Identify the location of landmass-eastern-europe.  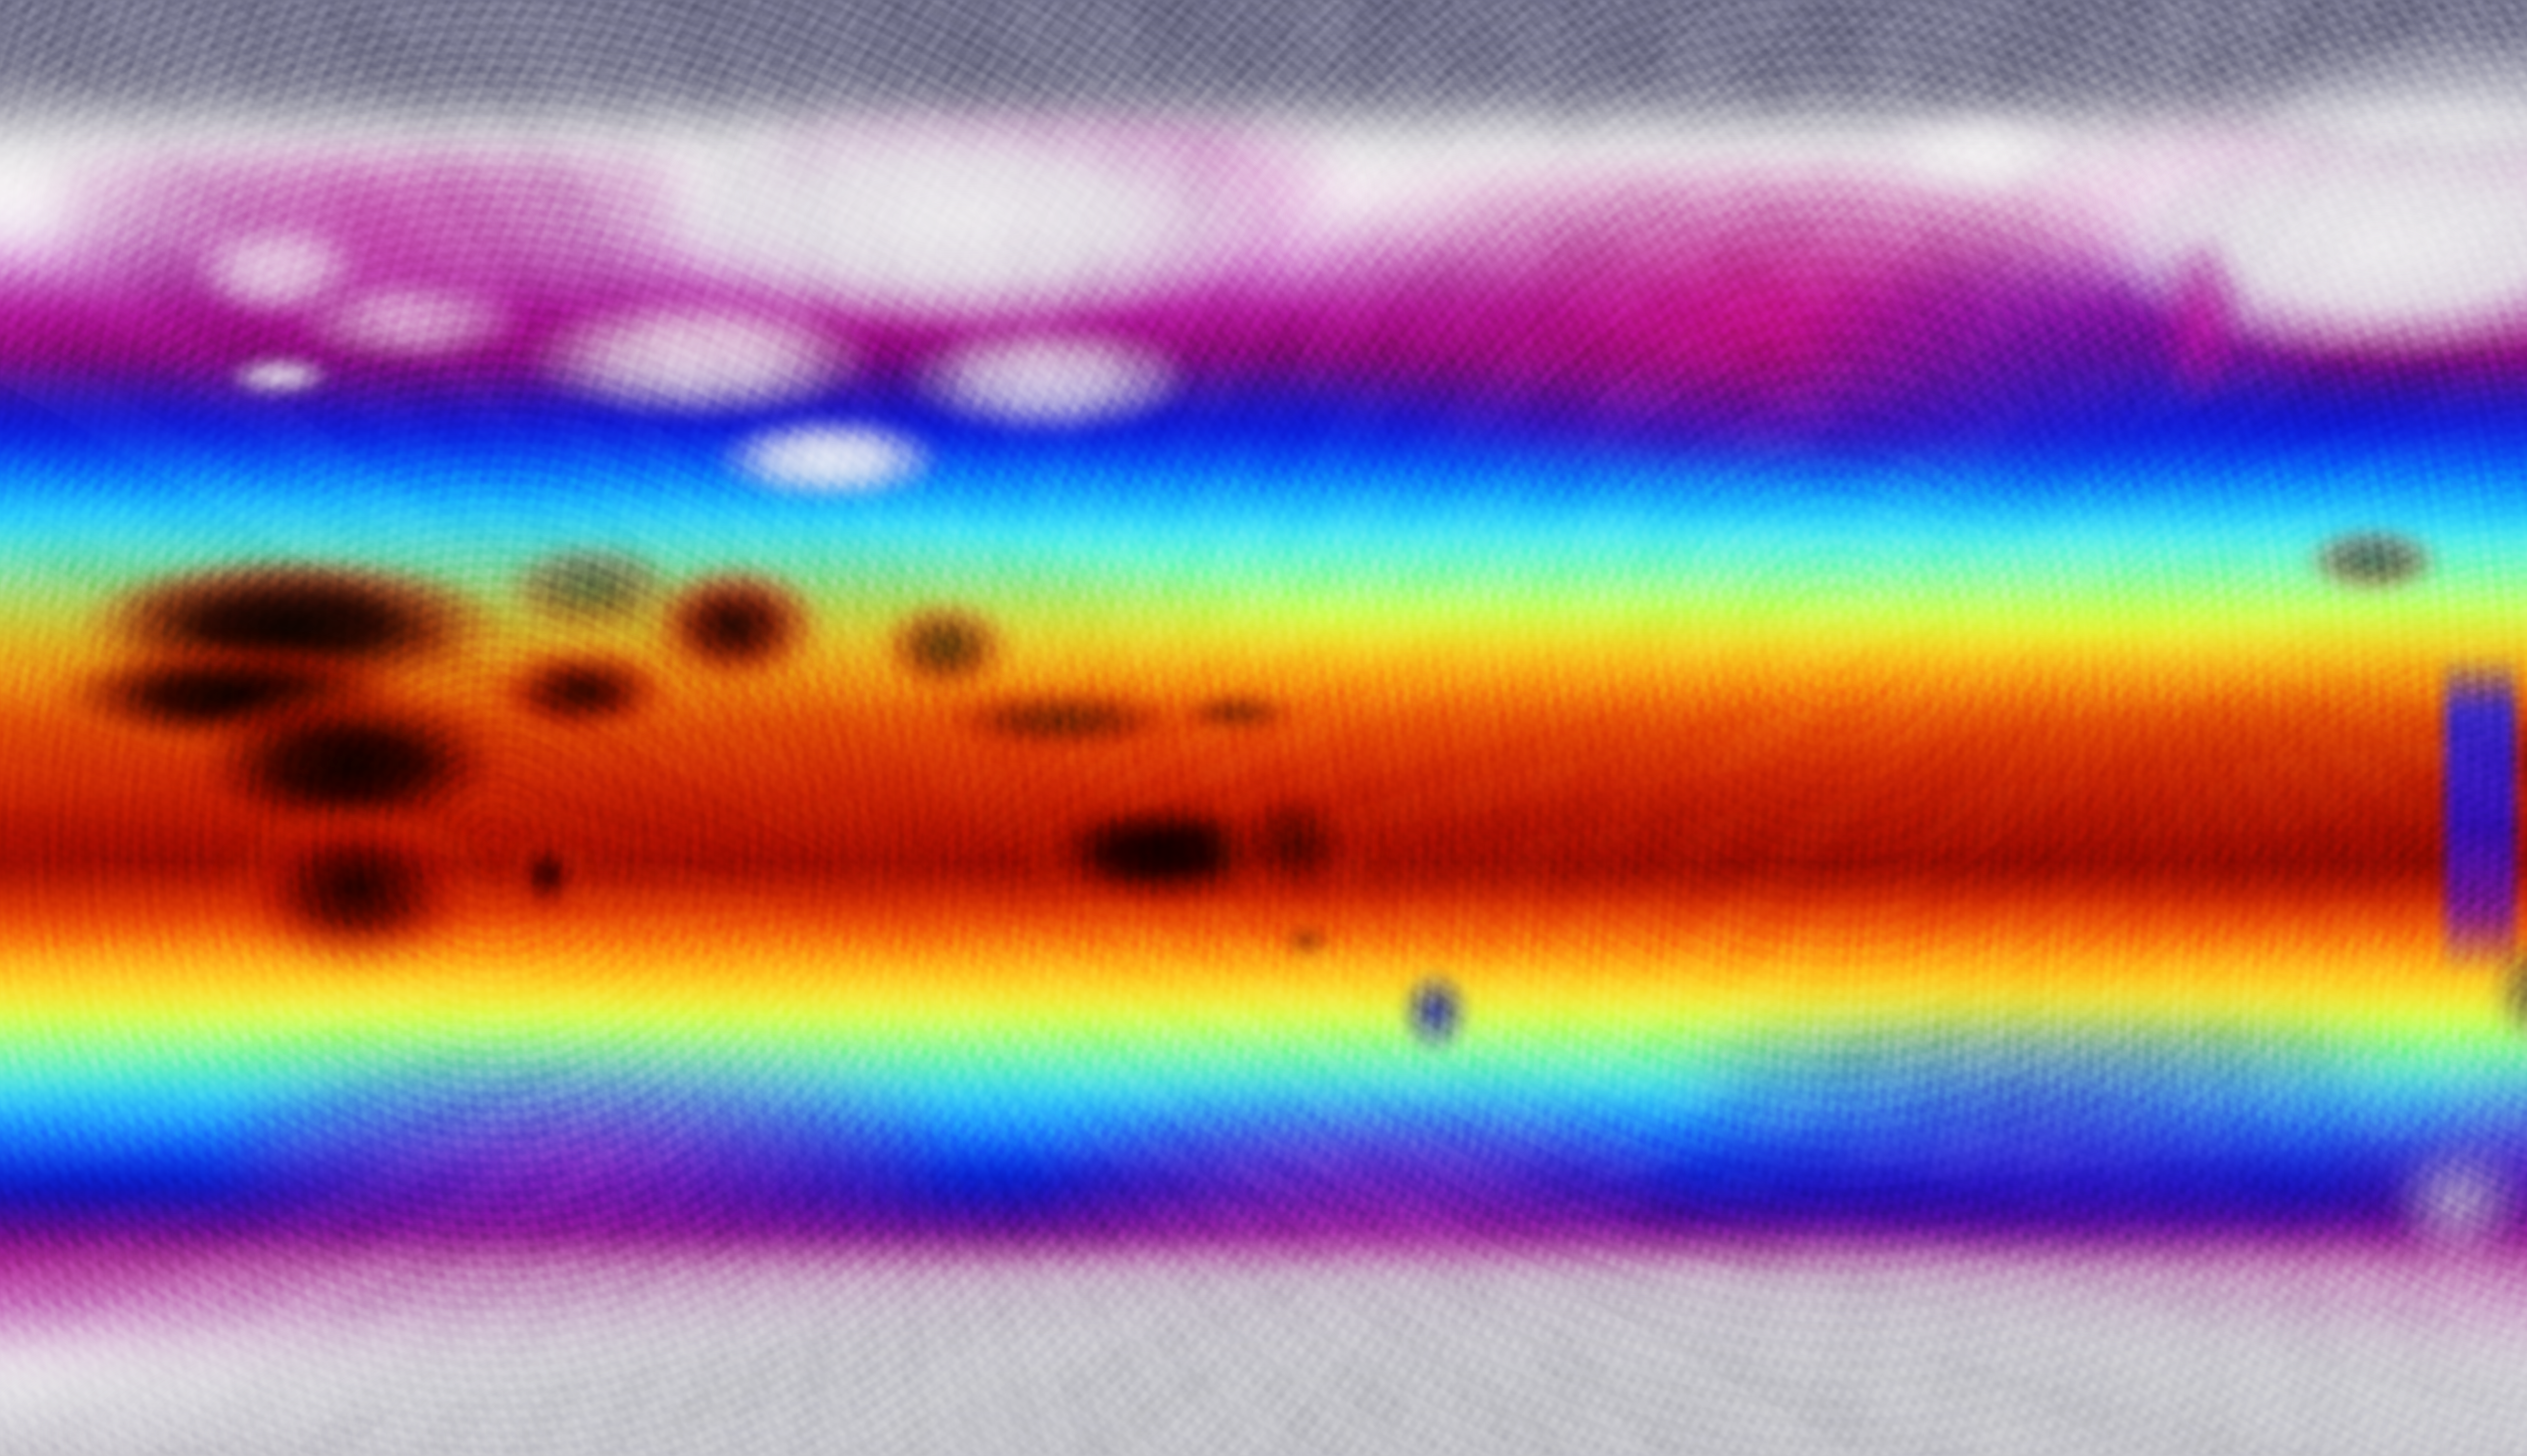
(407, 320).